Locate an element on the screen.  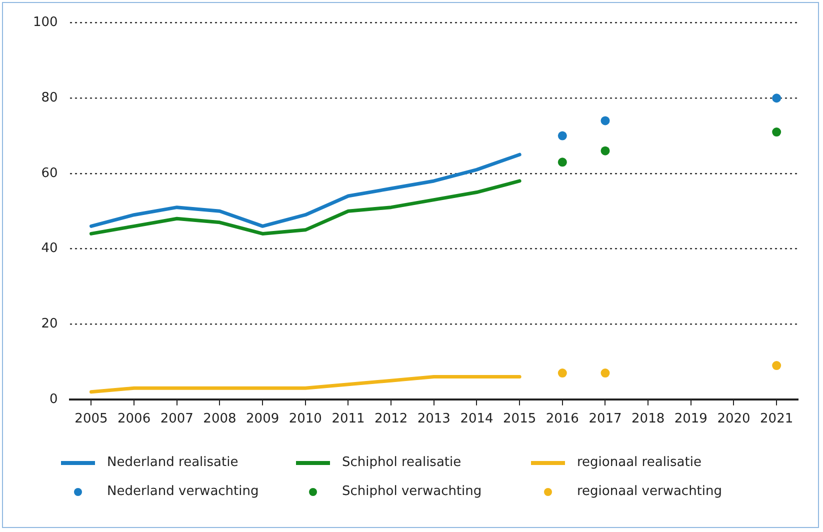
legend-label: regionaal realisatie is located at coordinates (639, 462).